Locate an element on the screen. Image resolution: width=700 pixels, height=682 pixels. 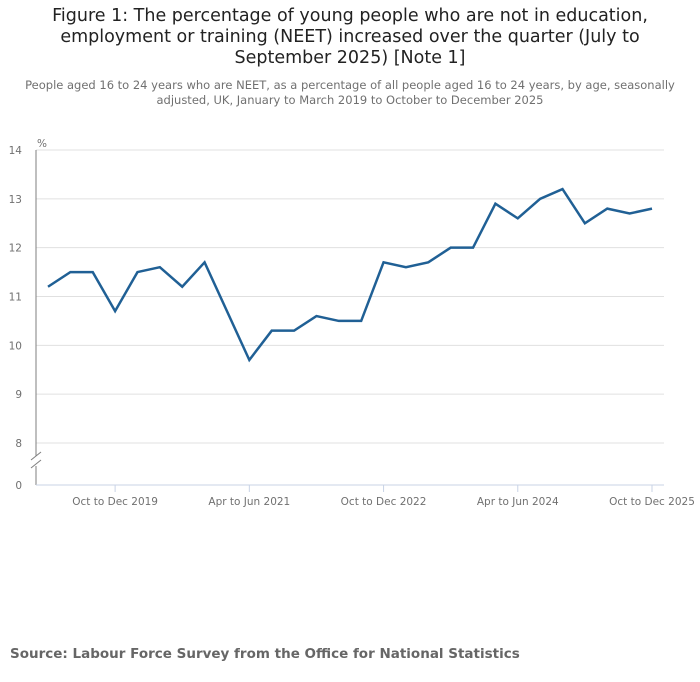
y-tick-label: 9 is located at coordinates (18, 395).